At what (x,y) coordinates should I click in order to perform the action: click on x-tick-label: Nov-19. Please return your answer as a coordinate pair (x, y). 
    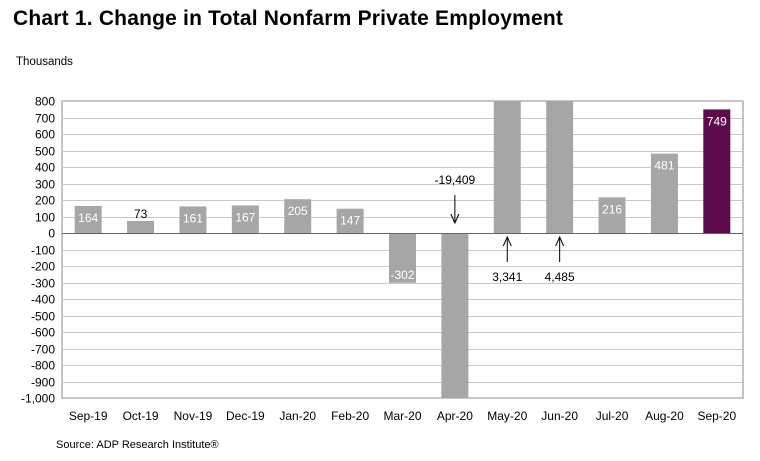
    Looking at the image, I should click on (193, 416).